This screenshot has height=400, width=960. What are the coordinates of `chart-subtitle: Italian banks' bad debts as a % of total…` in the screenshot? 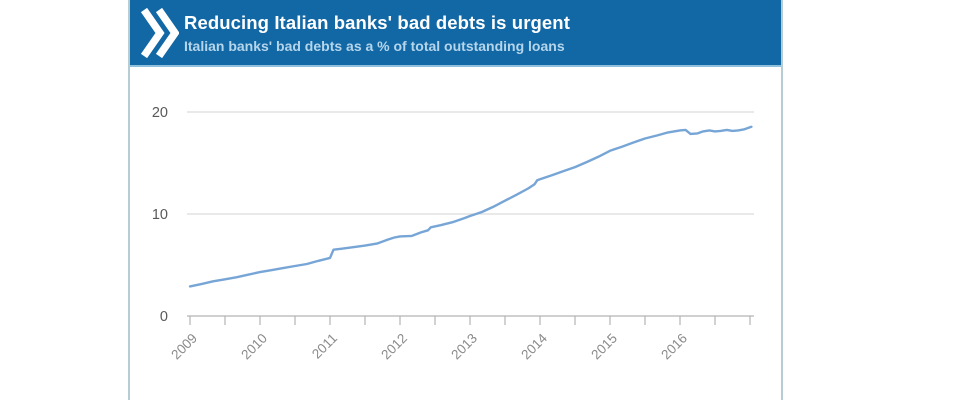 It's located at (374, 45).